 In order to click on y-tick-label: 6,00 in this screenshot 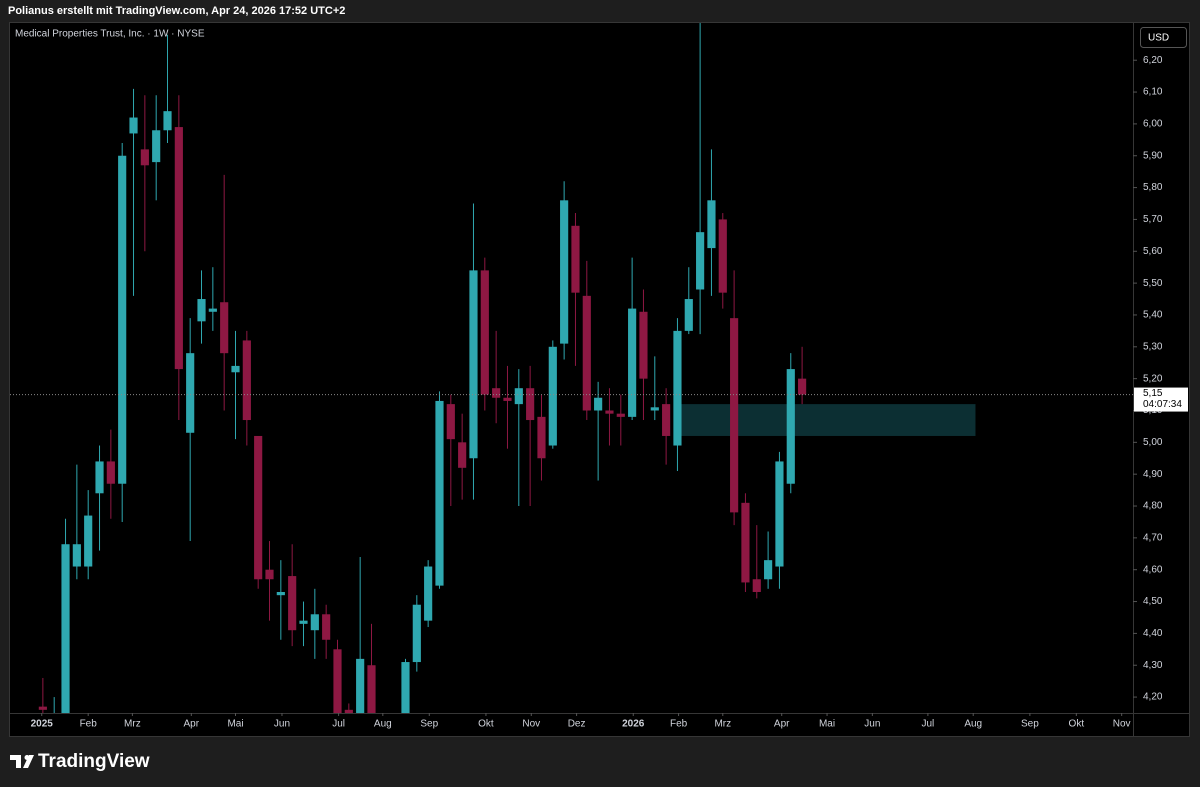, I will do `click(1153, 124)`.